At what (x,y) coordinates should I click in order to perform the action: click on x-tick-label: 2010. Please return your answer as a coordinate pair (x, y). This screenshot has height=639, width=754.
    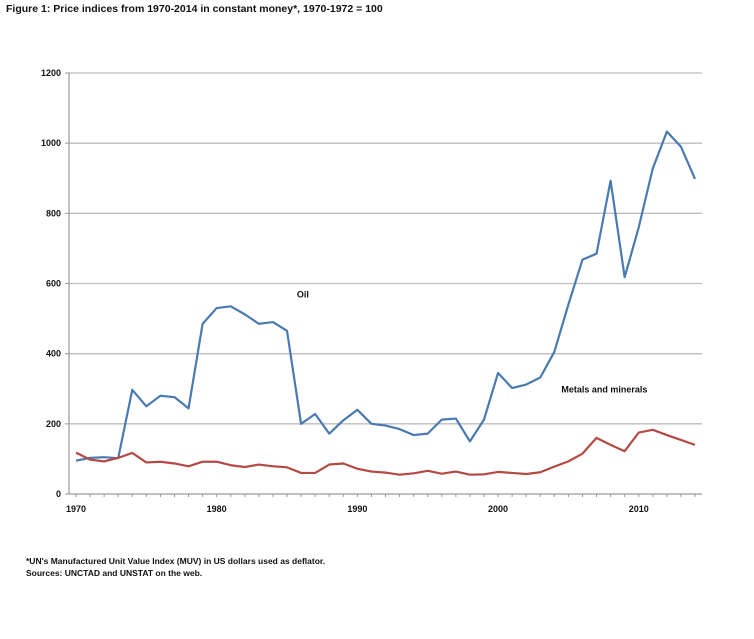
    Looking at the image, I should click on (639, 509).